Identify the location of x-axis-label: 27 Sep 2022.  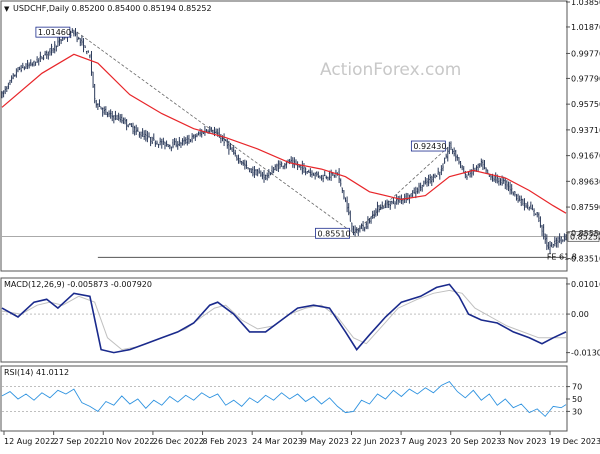
(79, 441).